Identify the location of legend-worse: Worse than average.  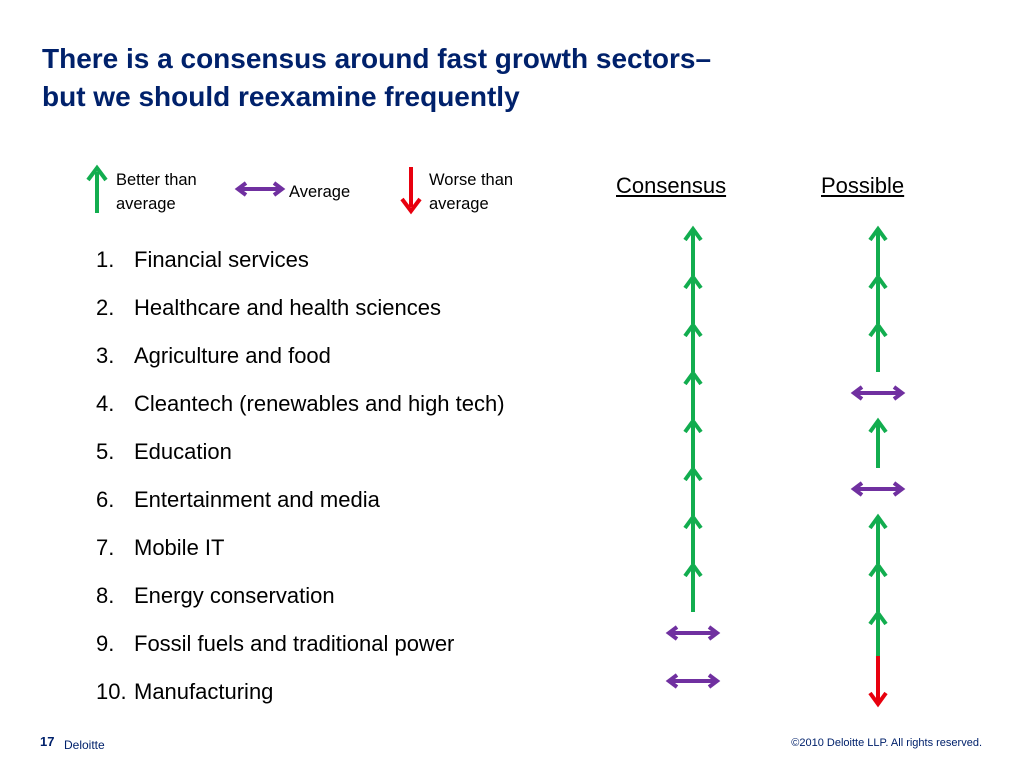
(471, 192).